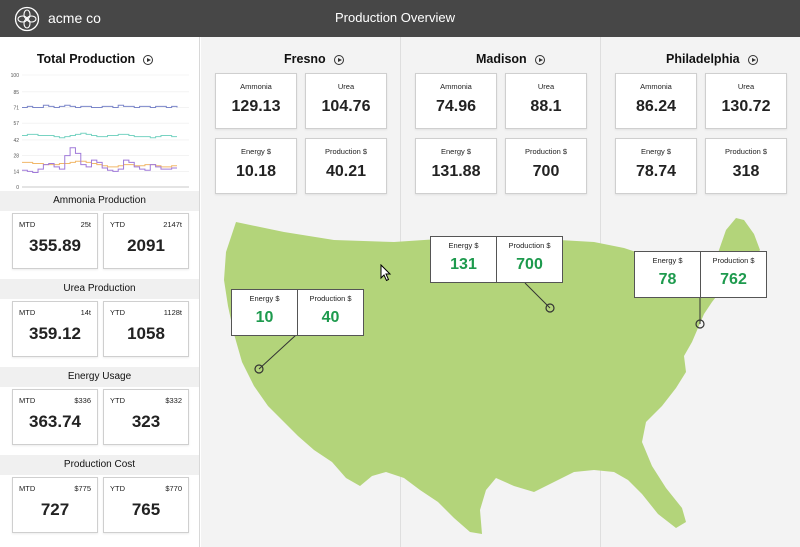 The width and height of the screenshot is (800, 547). Describe the element at coordinates (256, 101) in the screenshot. I see `fresno-ammonia-card: Ammonia 129.13` at that location.